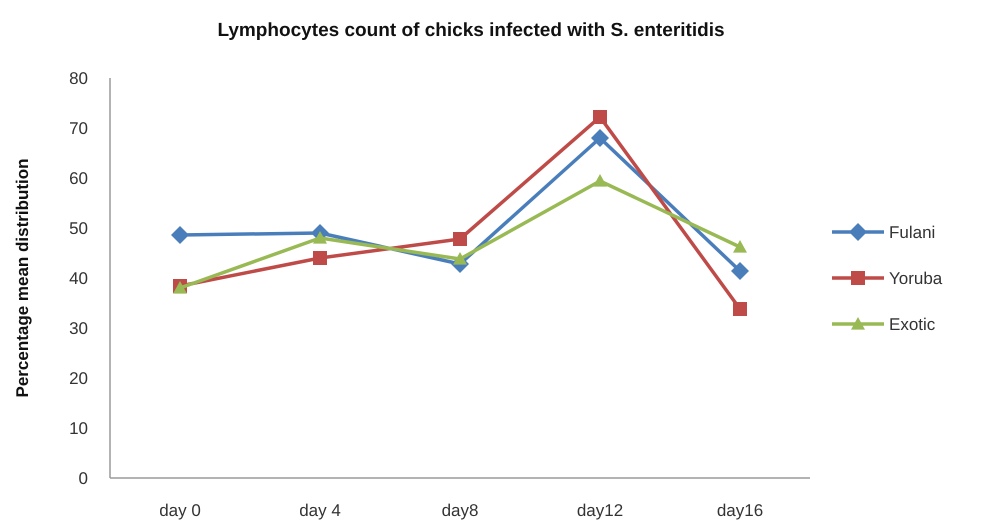 Image resolution: width=982 pixels, height=532 pixels. I want to click on x-tick-label: day8, so click(460, 510).